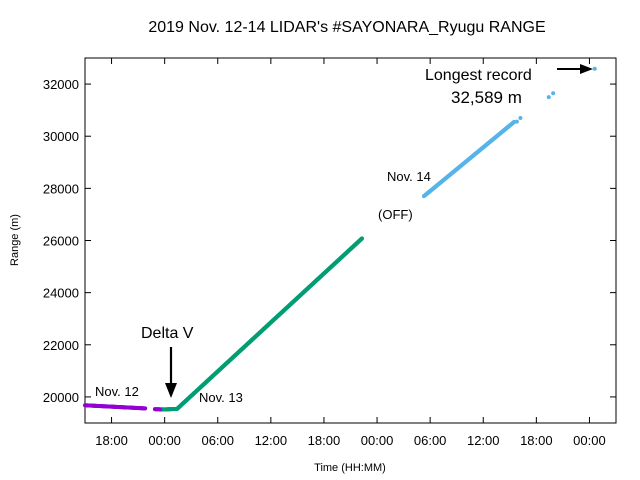  What do you see at coordinates (395, 214) in the screenshot?
I see `annotation-off: (OFF)` at bounding box center [395, 214].